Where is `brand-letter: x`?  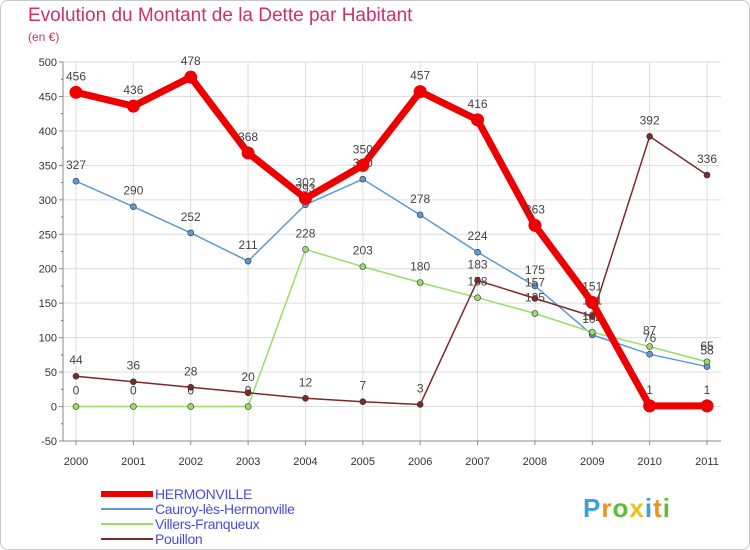 brand-letter: x is located at coordinates (637, 508).